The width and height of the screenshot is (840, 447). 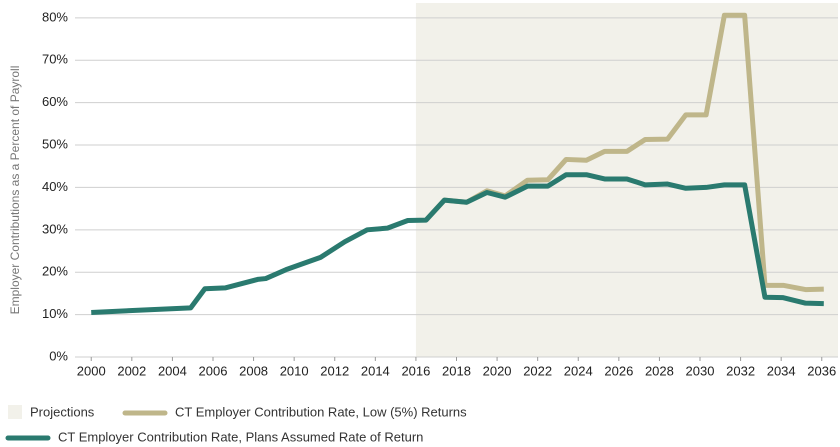 I want to click on x-tick-label: 2014, so click(x=375, y=370).